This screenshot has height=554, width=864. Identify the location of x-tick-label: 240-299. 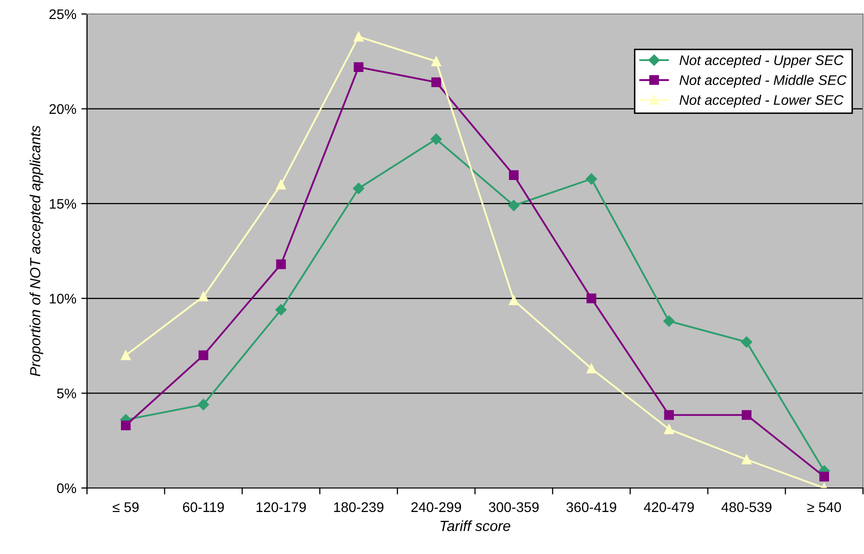
(436, 507).